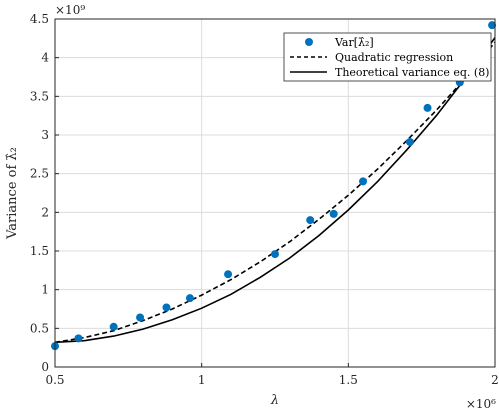 This screenshot has width=499, height=419. I want to click on y-tick-label: 2.5, so click(39, 174).